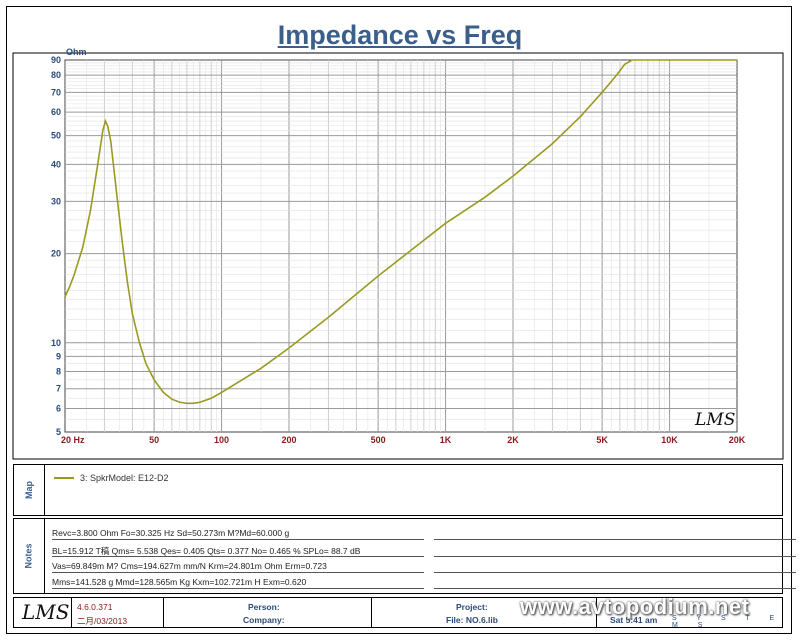 The width and height of the screenshot is (800, 640). I want to click on time-text: Sat 5:41 am, so click(634, 620).